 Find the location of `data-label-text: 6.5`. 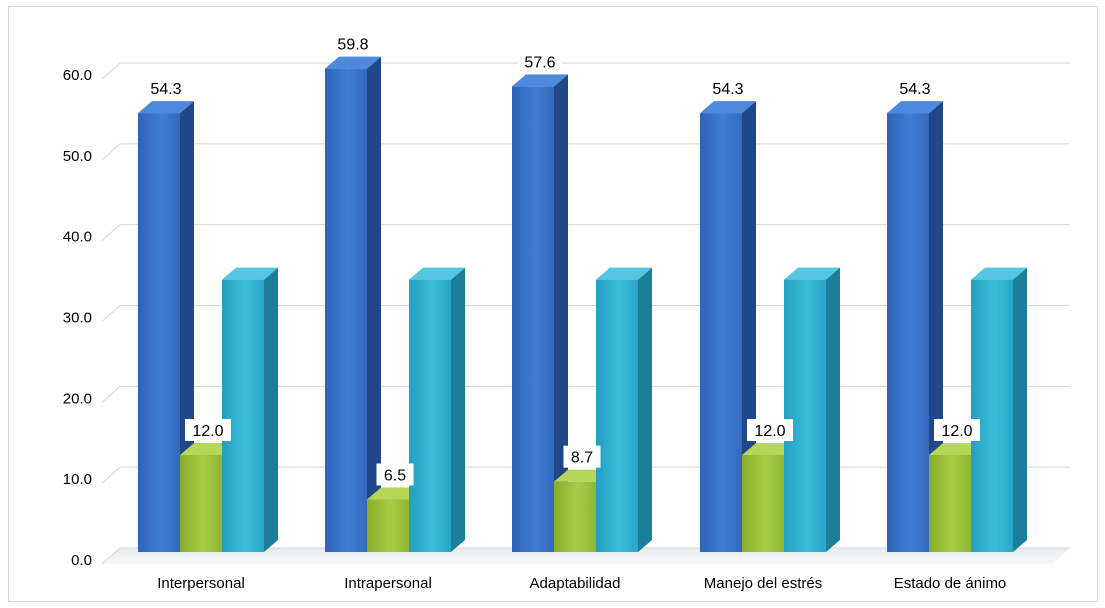

data-label-text: 6.5 is located at coordinates (395, 475).